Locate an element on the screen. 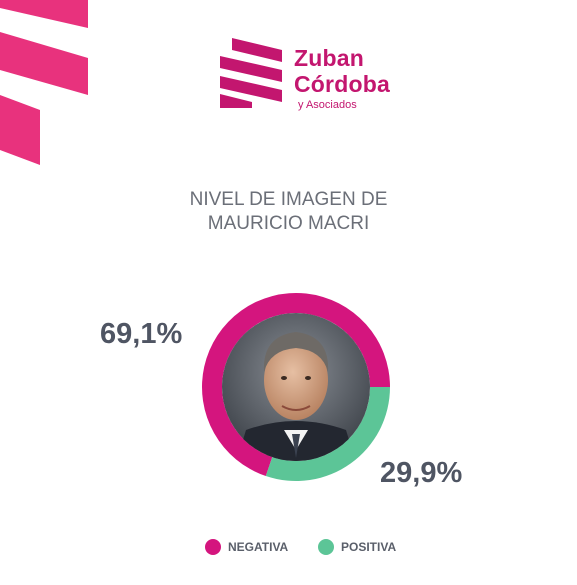  chart-title-line1: NIVEL DE IMAGEN DE is located at coordinates (288, 199).